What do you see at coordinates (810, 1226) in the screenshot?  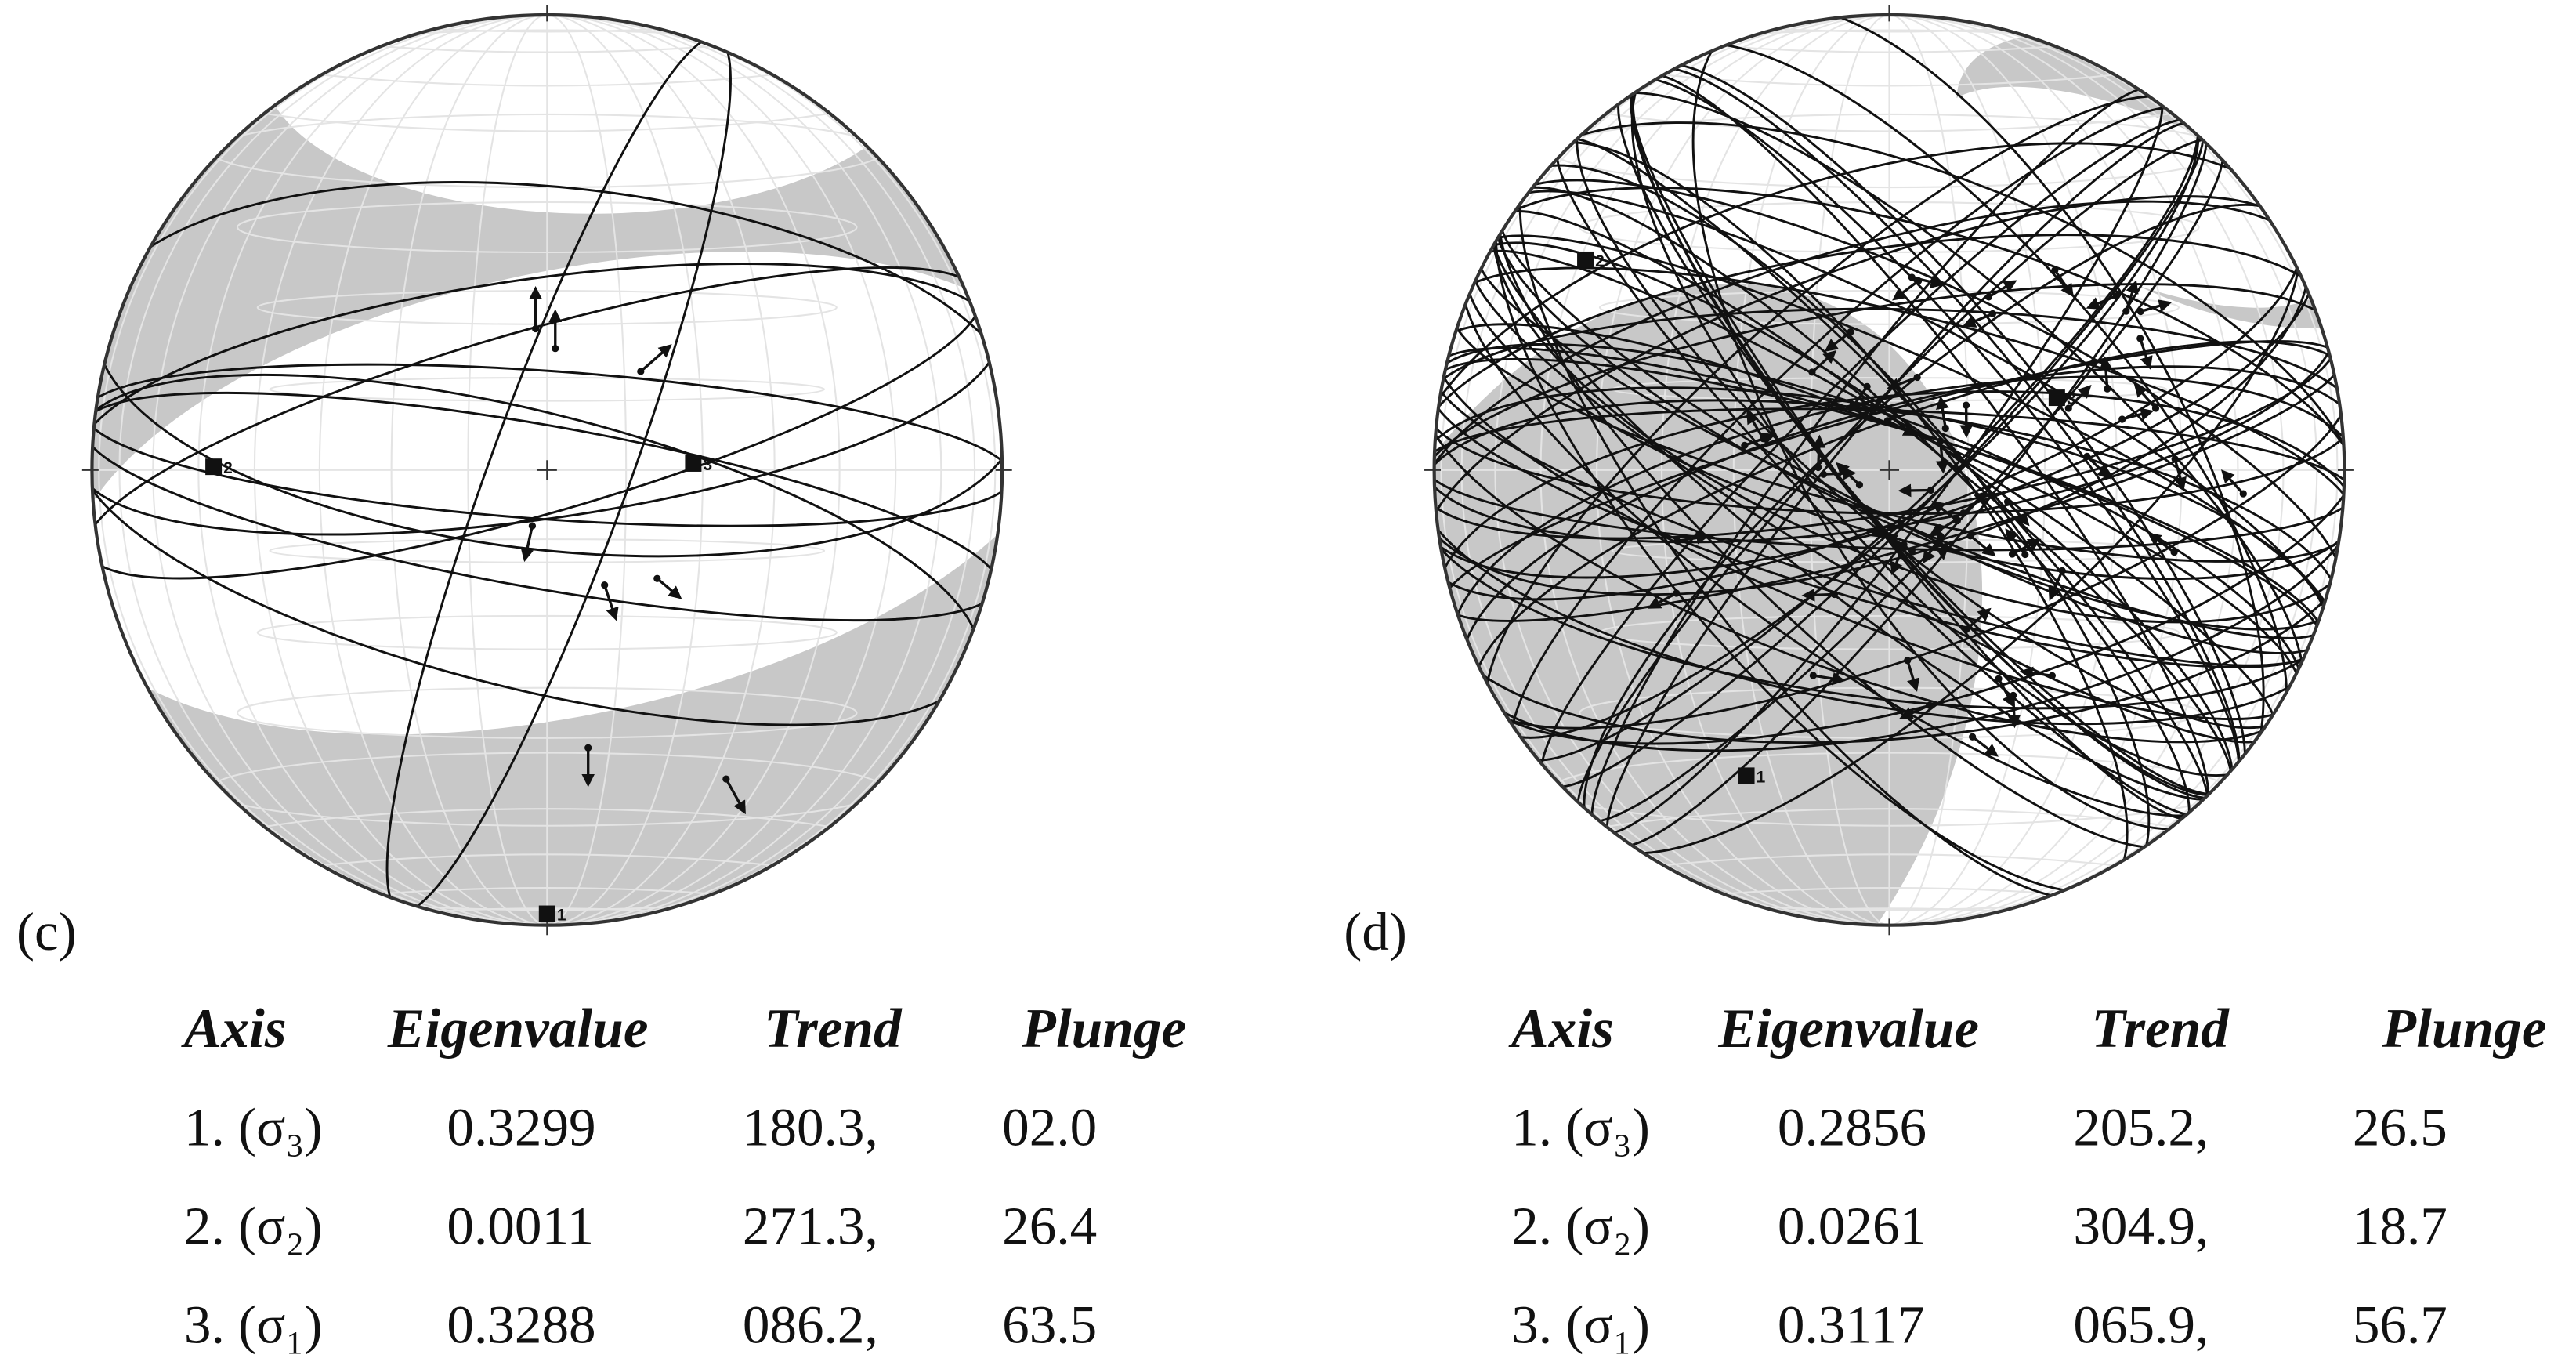 I see `table-cell: 271.3,` at bounding box center [810, 1226].